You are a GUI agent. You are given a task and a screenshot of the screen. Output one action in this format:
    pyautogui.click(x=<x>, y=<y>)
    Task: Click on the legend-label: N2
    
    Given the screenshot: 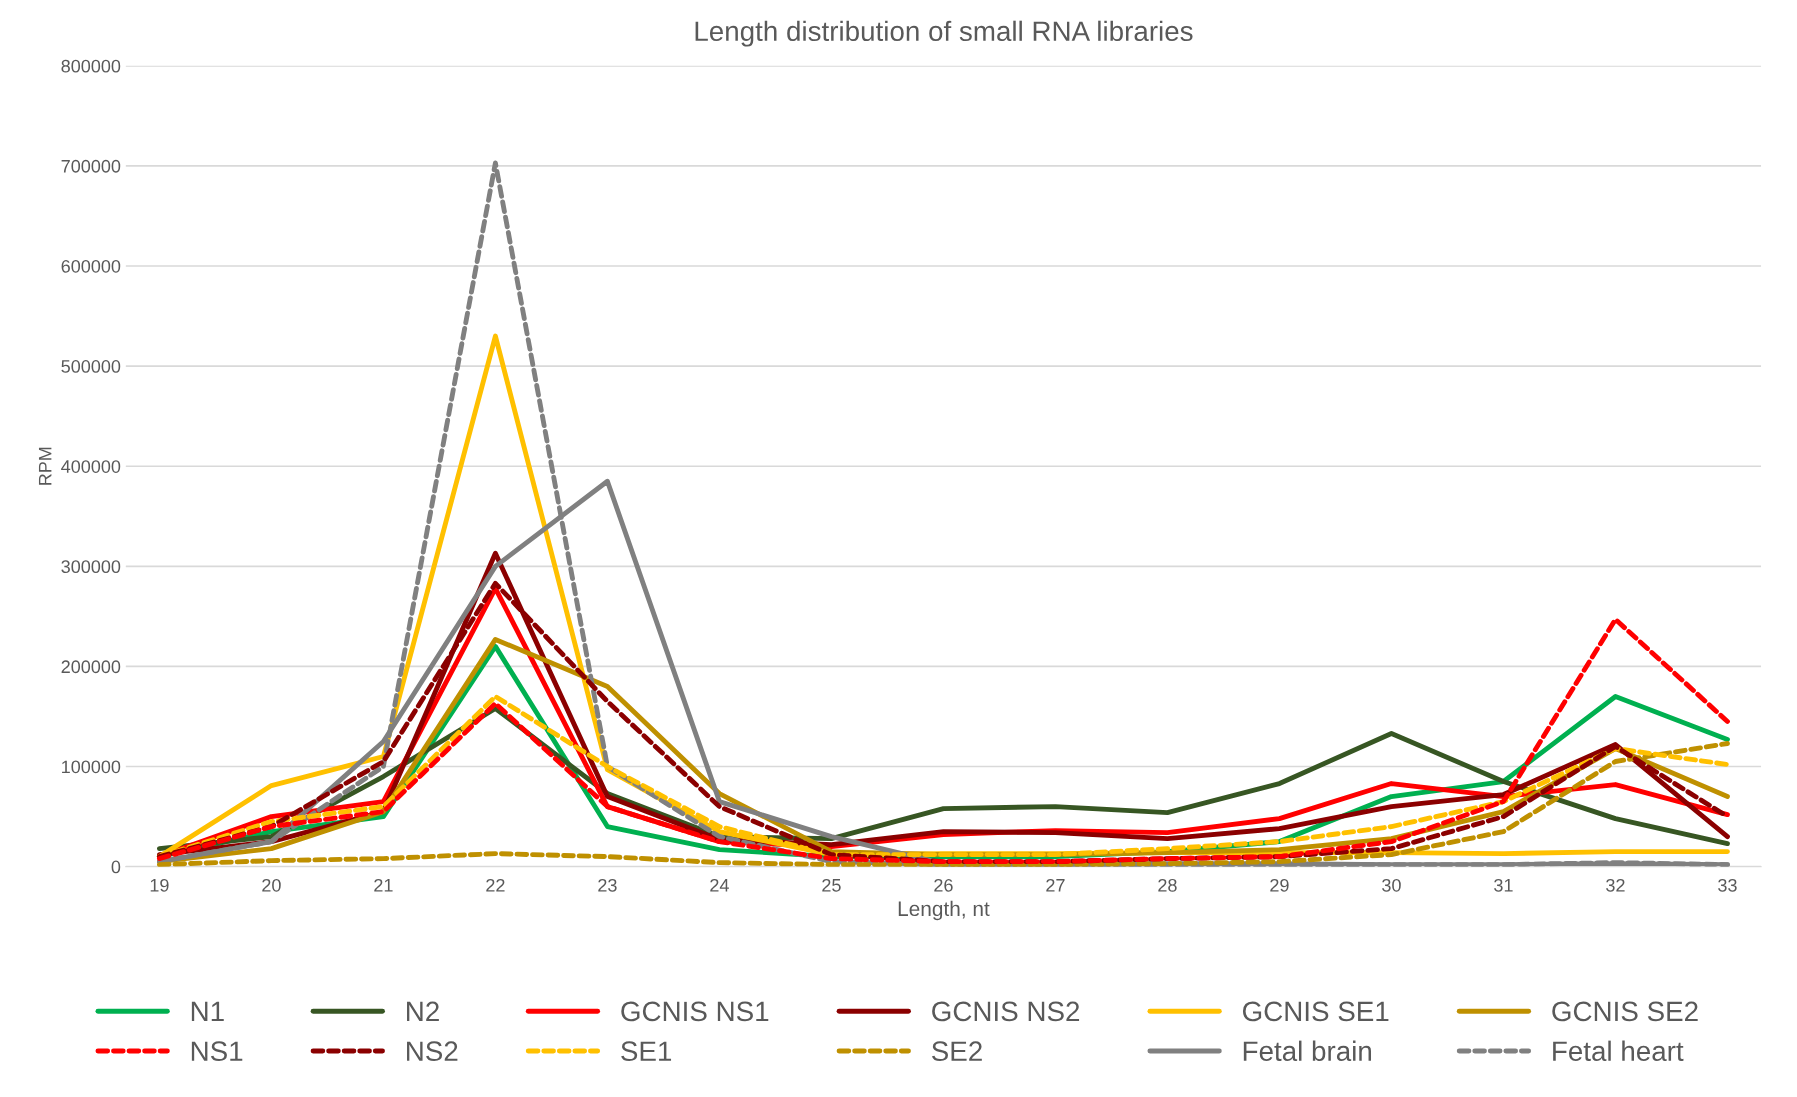 What is the action you would take?
    pyautogui.click(x=423, y=1011)
    